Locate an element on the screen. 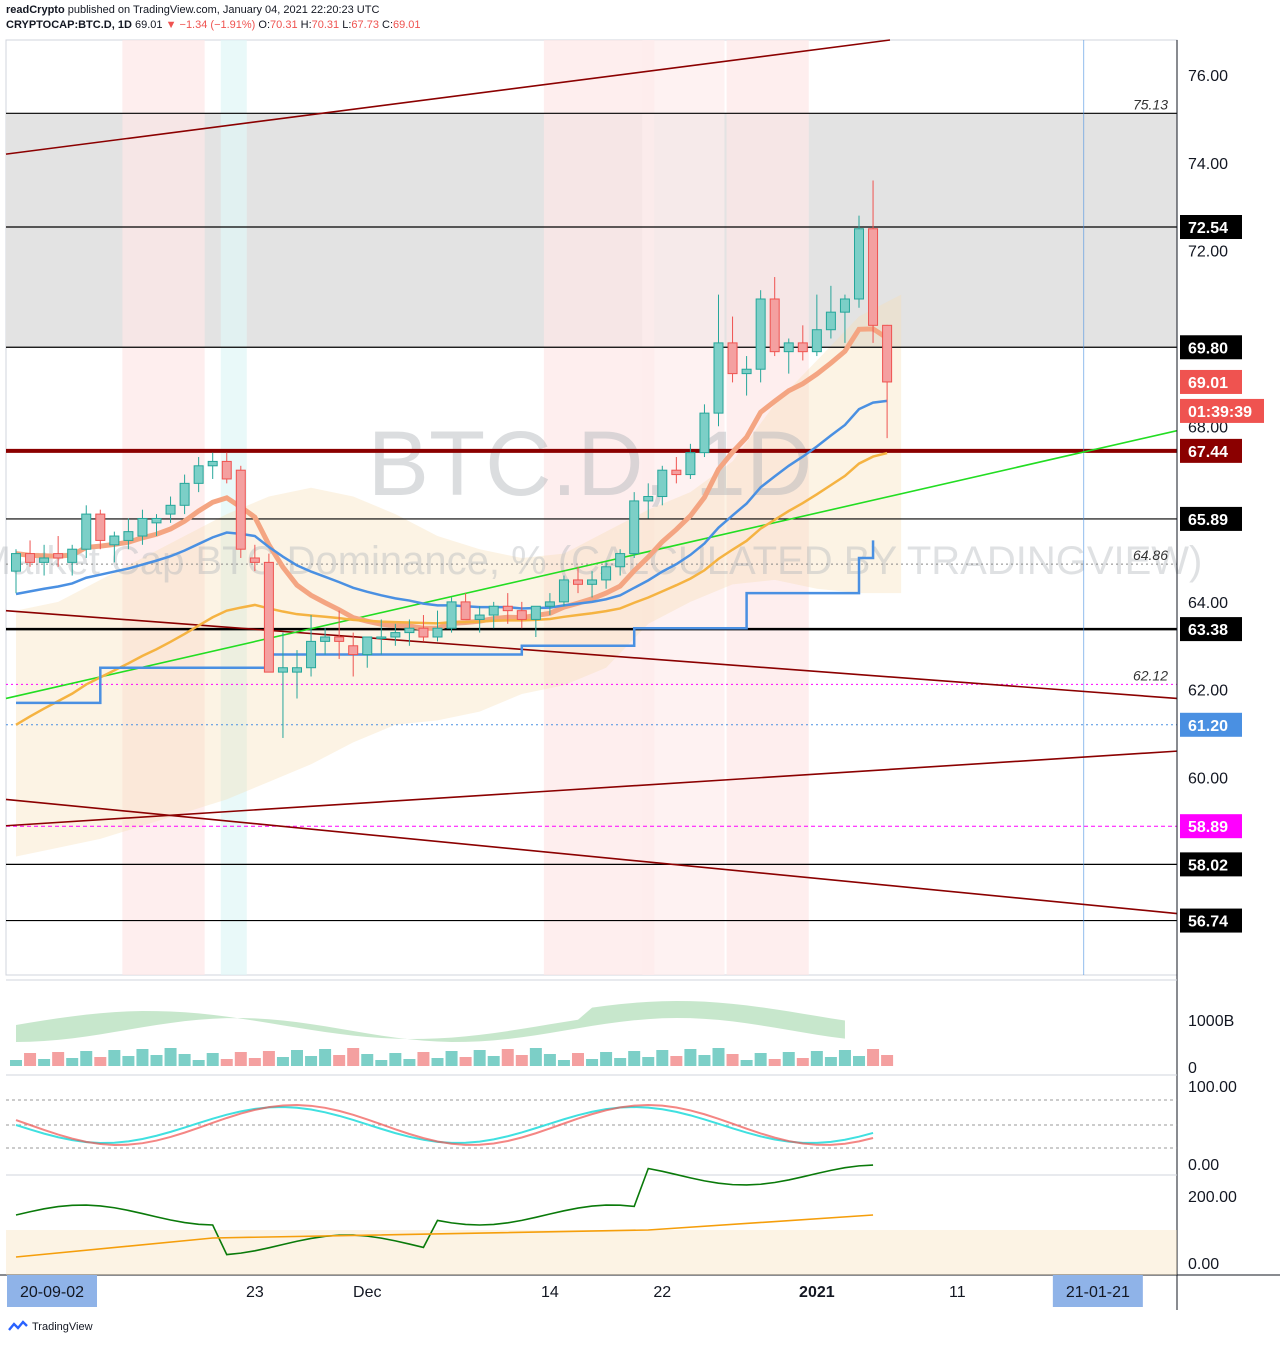 This screenshot has height=1345, width=1280. price-label-text: 01:39:39 is located at coordinates (1220, 412).